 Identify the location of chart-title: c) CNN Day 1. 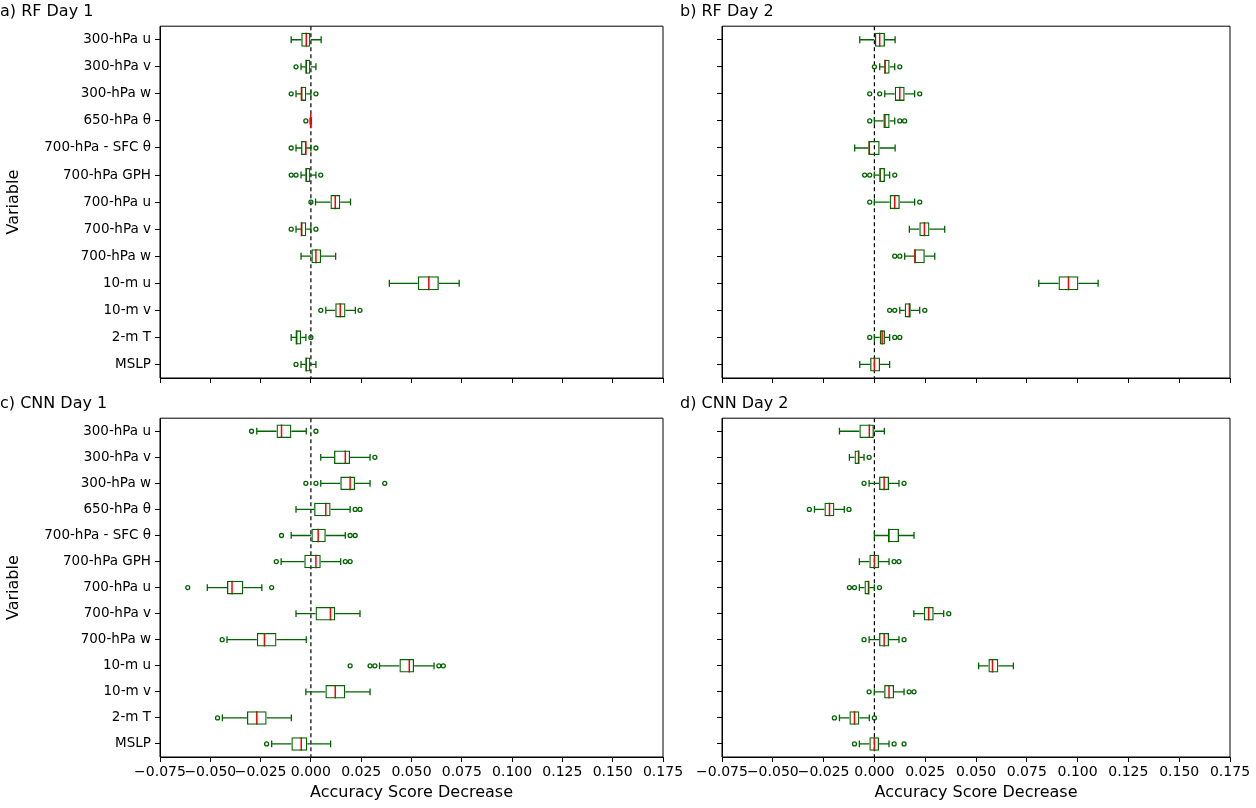
(54, 402).